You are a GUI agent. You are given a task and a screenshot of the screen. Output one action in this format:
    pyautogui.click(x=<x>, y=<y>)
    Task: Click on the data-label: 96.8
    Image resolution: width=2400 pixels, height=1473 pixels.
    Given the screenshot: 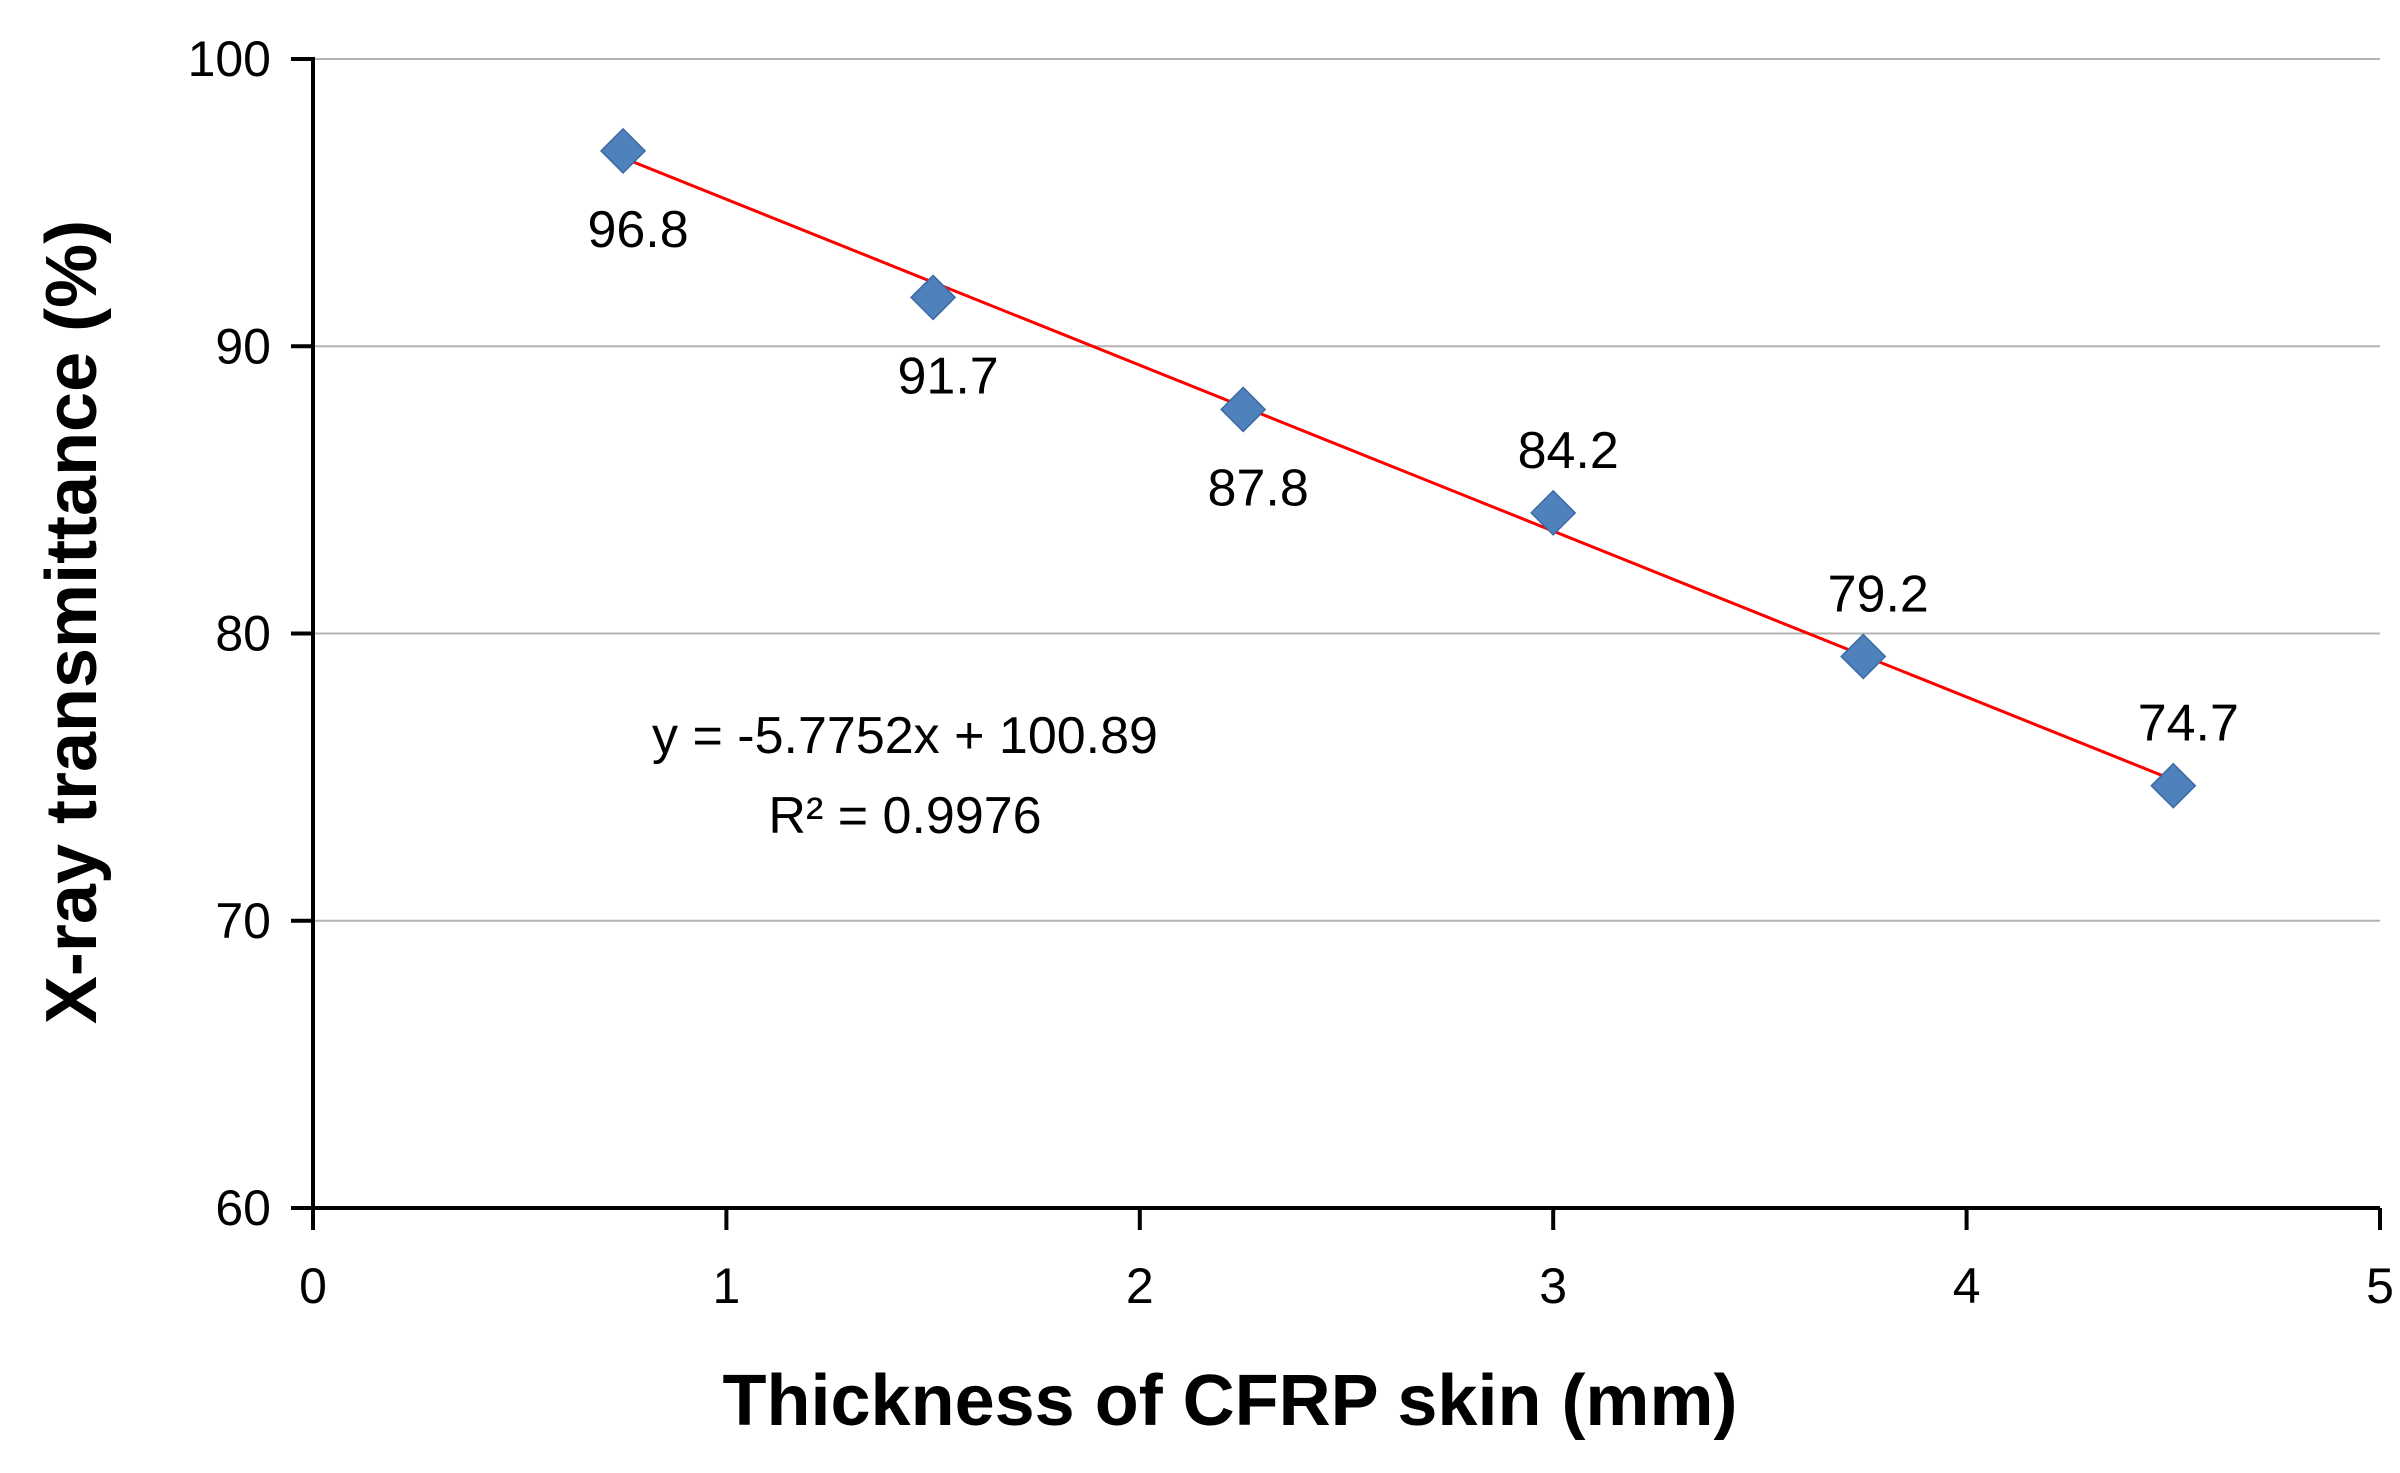 What is the action you would take?
    pyautogui.click(x=637, y=230)
    